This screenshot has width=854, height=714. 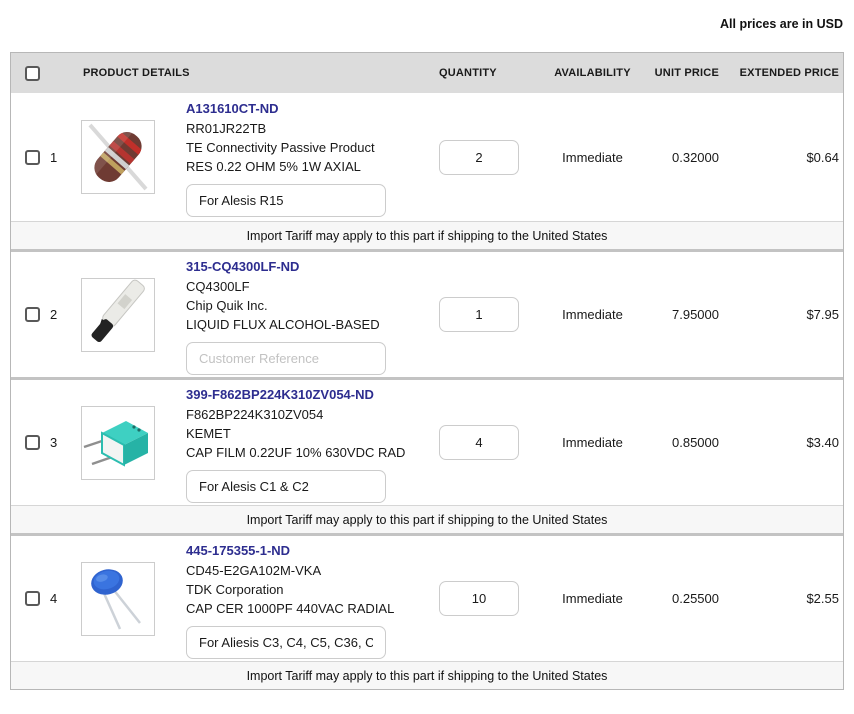 What do you see at coordinates (208, 433) in the screenshot?
I see `manufacturer: KEMET` at bounding box center [208, 433].